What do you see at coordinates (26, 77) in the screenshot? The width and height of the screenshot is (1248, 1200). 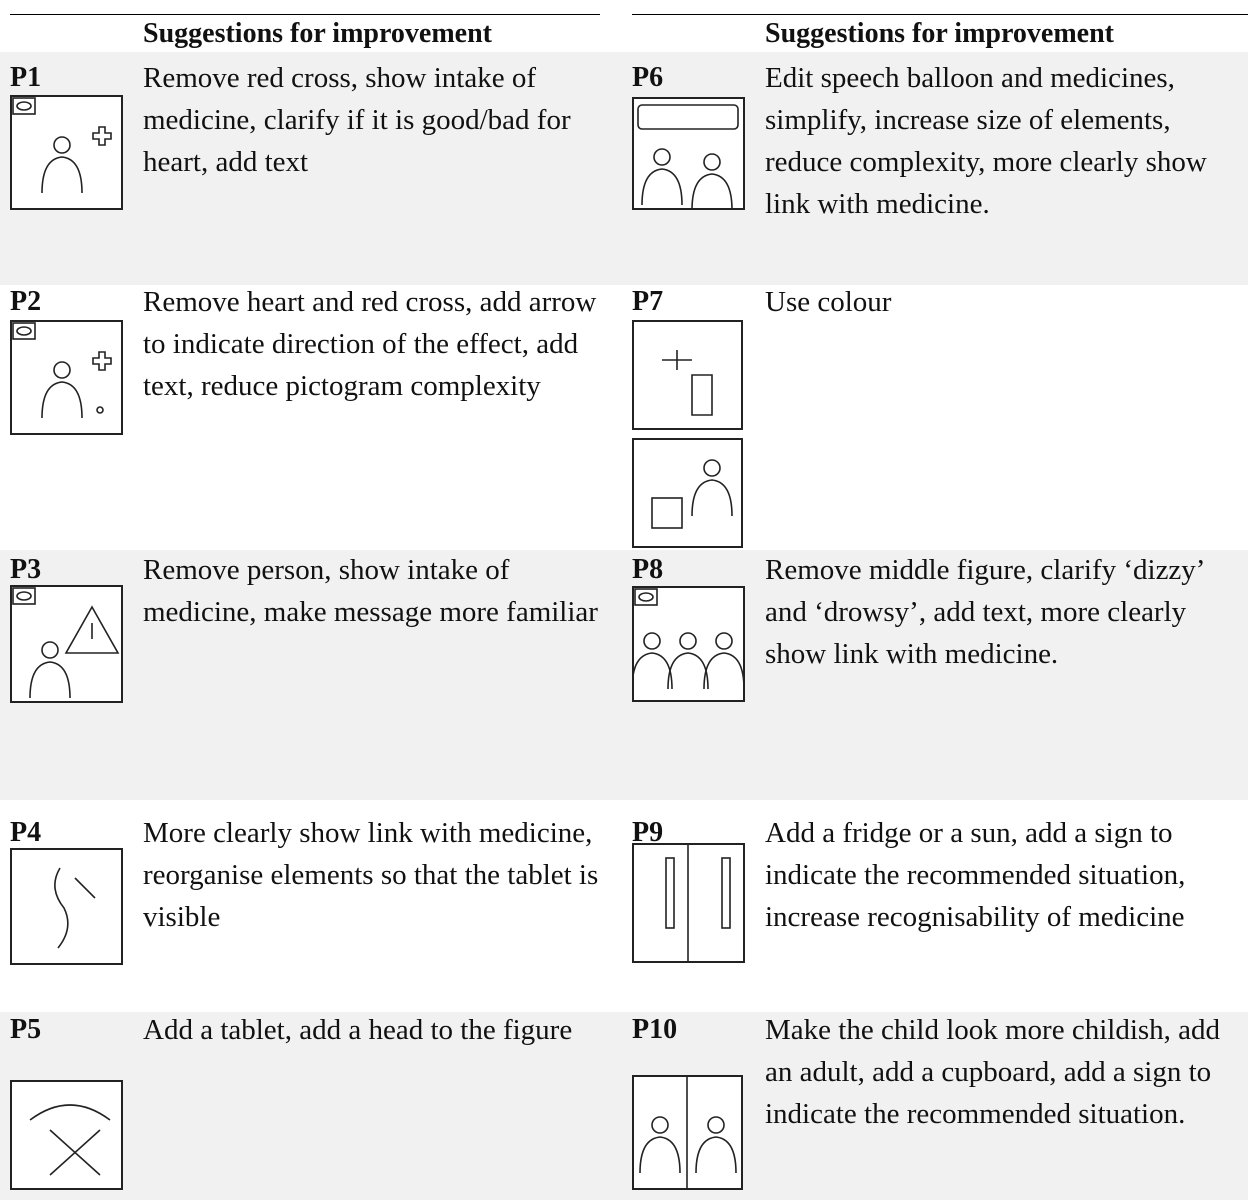 I see `row-label: P1` at bounding box center [26, 77].